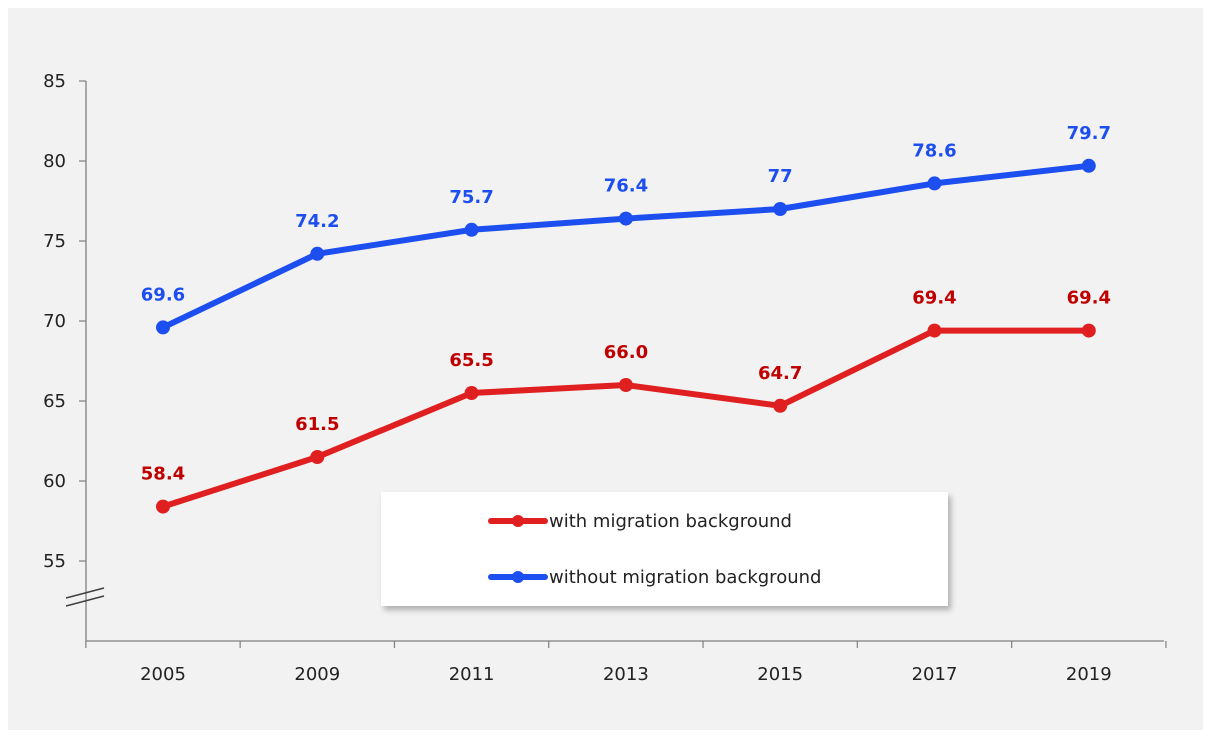 The height and width of the screenshot is (738, 1211). I want to click on data-label: 77, so click(780, 176).